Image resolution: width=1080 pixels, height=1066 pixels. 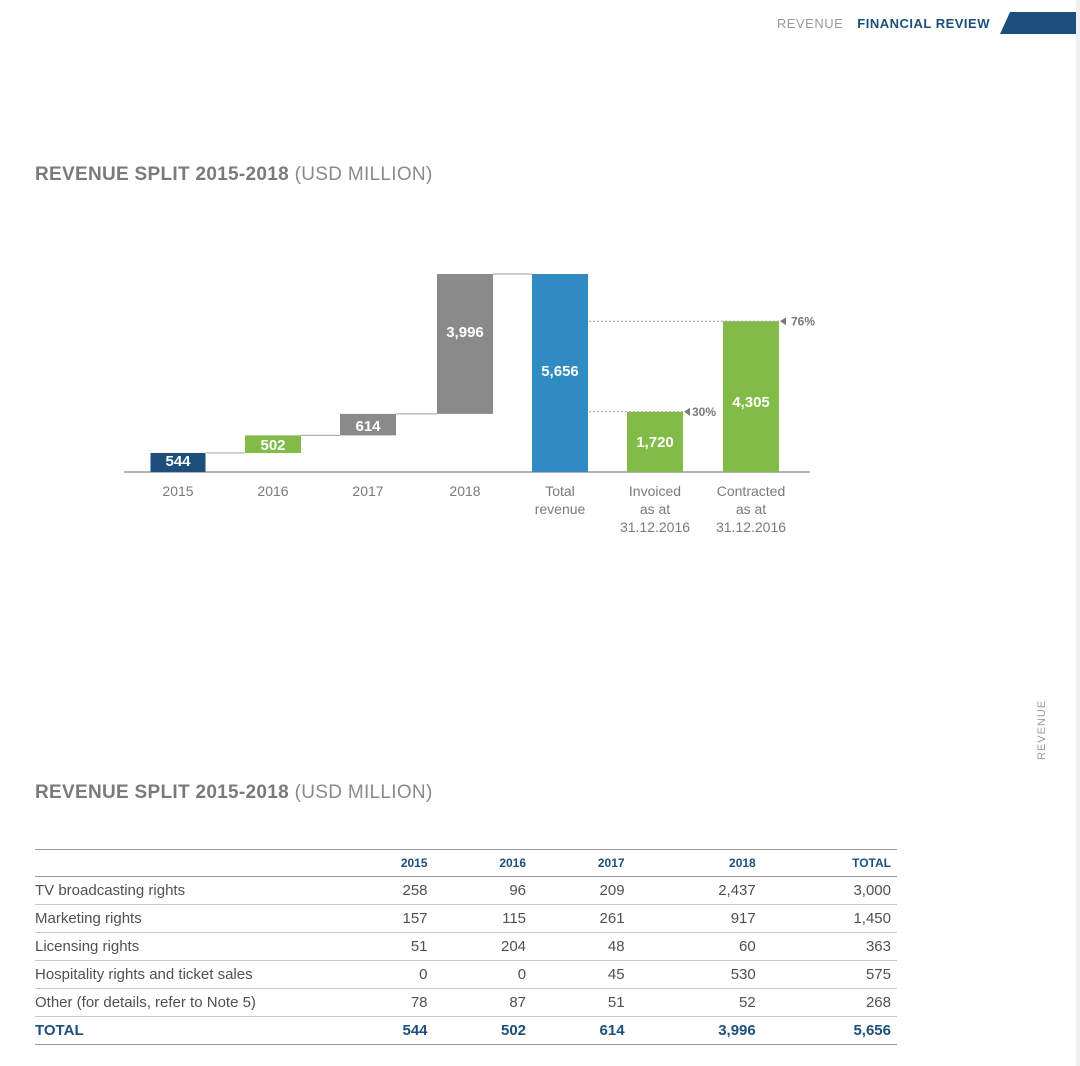 I want to click on table-title-unit: (USD MILLION), so click(x=363, y=792).